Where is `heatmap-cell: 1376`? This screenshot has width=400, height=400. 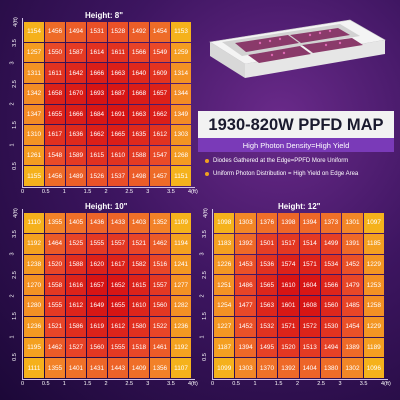
heatmap-cell: 1376 is located at coordinates (267, 223).